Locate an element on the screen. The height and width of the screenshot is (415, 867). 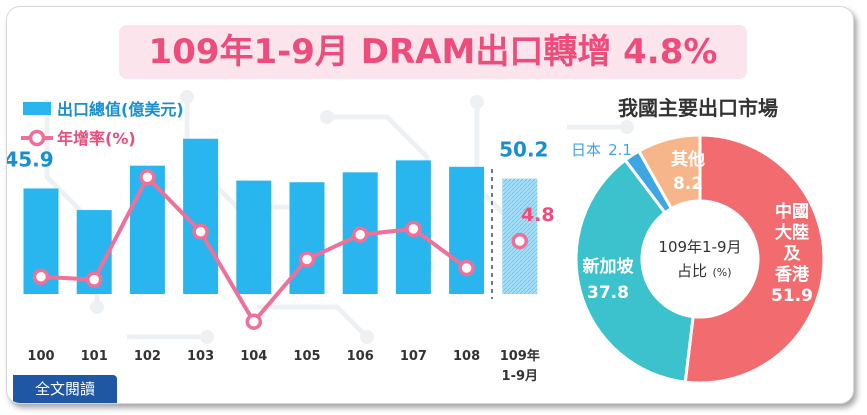
x-tick-108: 108 is located at coordinates (466, 356).